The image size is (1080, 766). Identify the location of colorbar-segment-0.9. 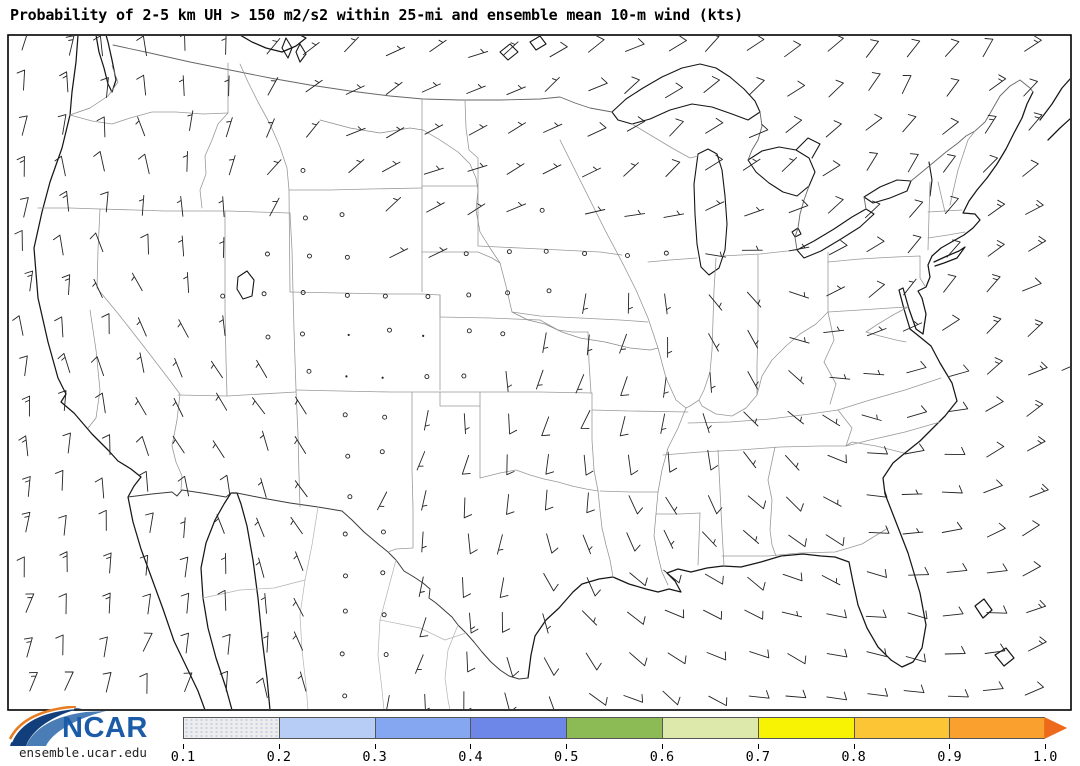
(997, 728).